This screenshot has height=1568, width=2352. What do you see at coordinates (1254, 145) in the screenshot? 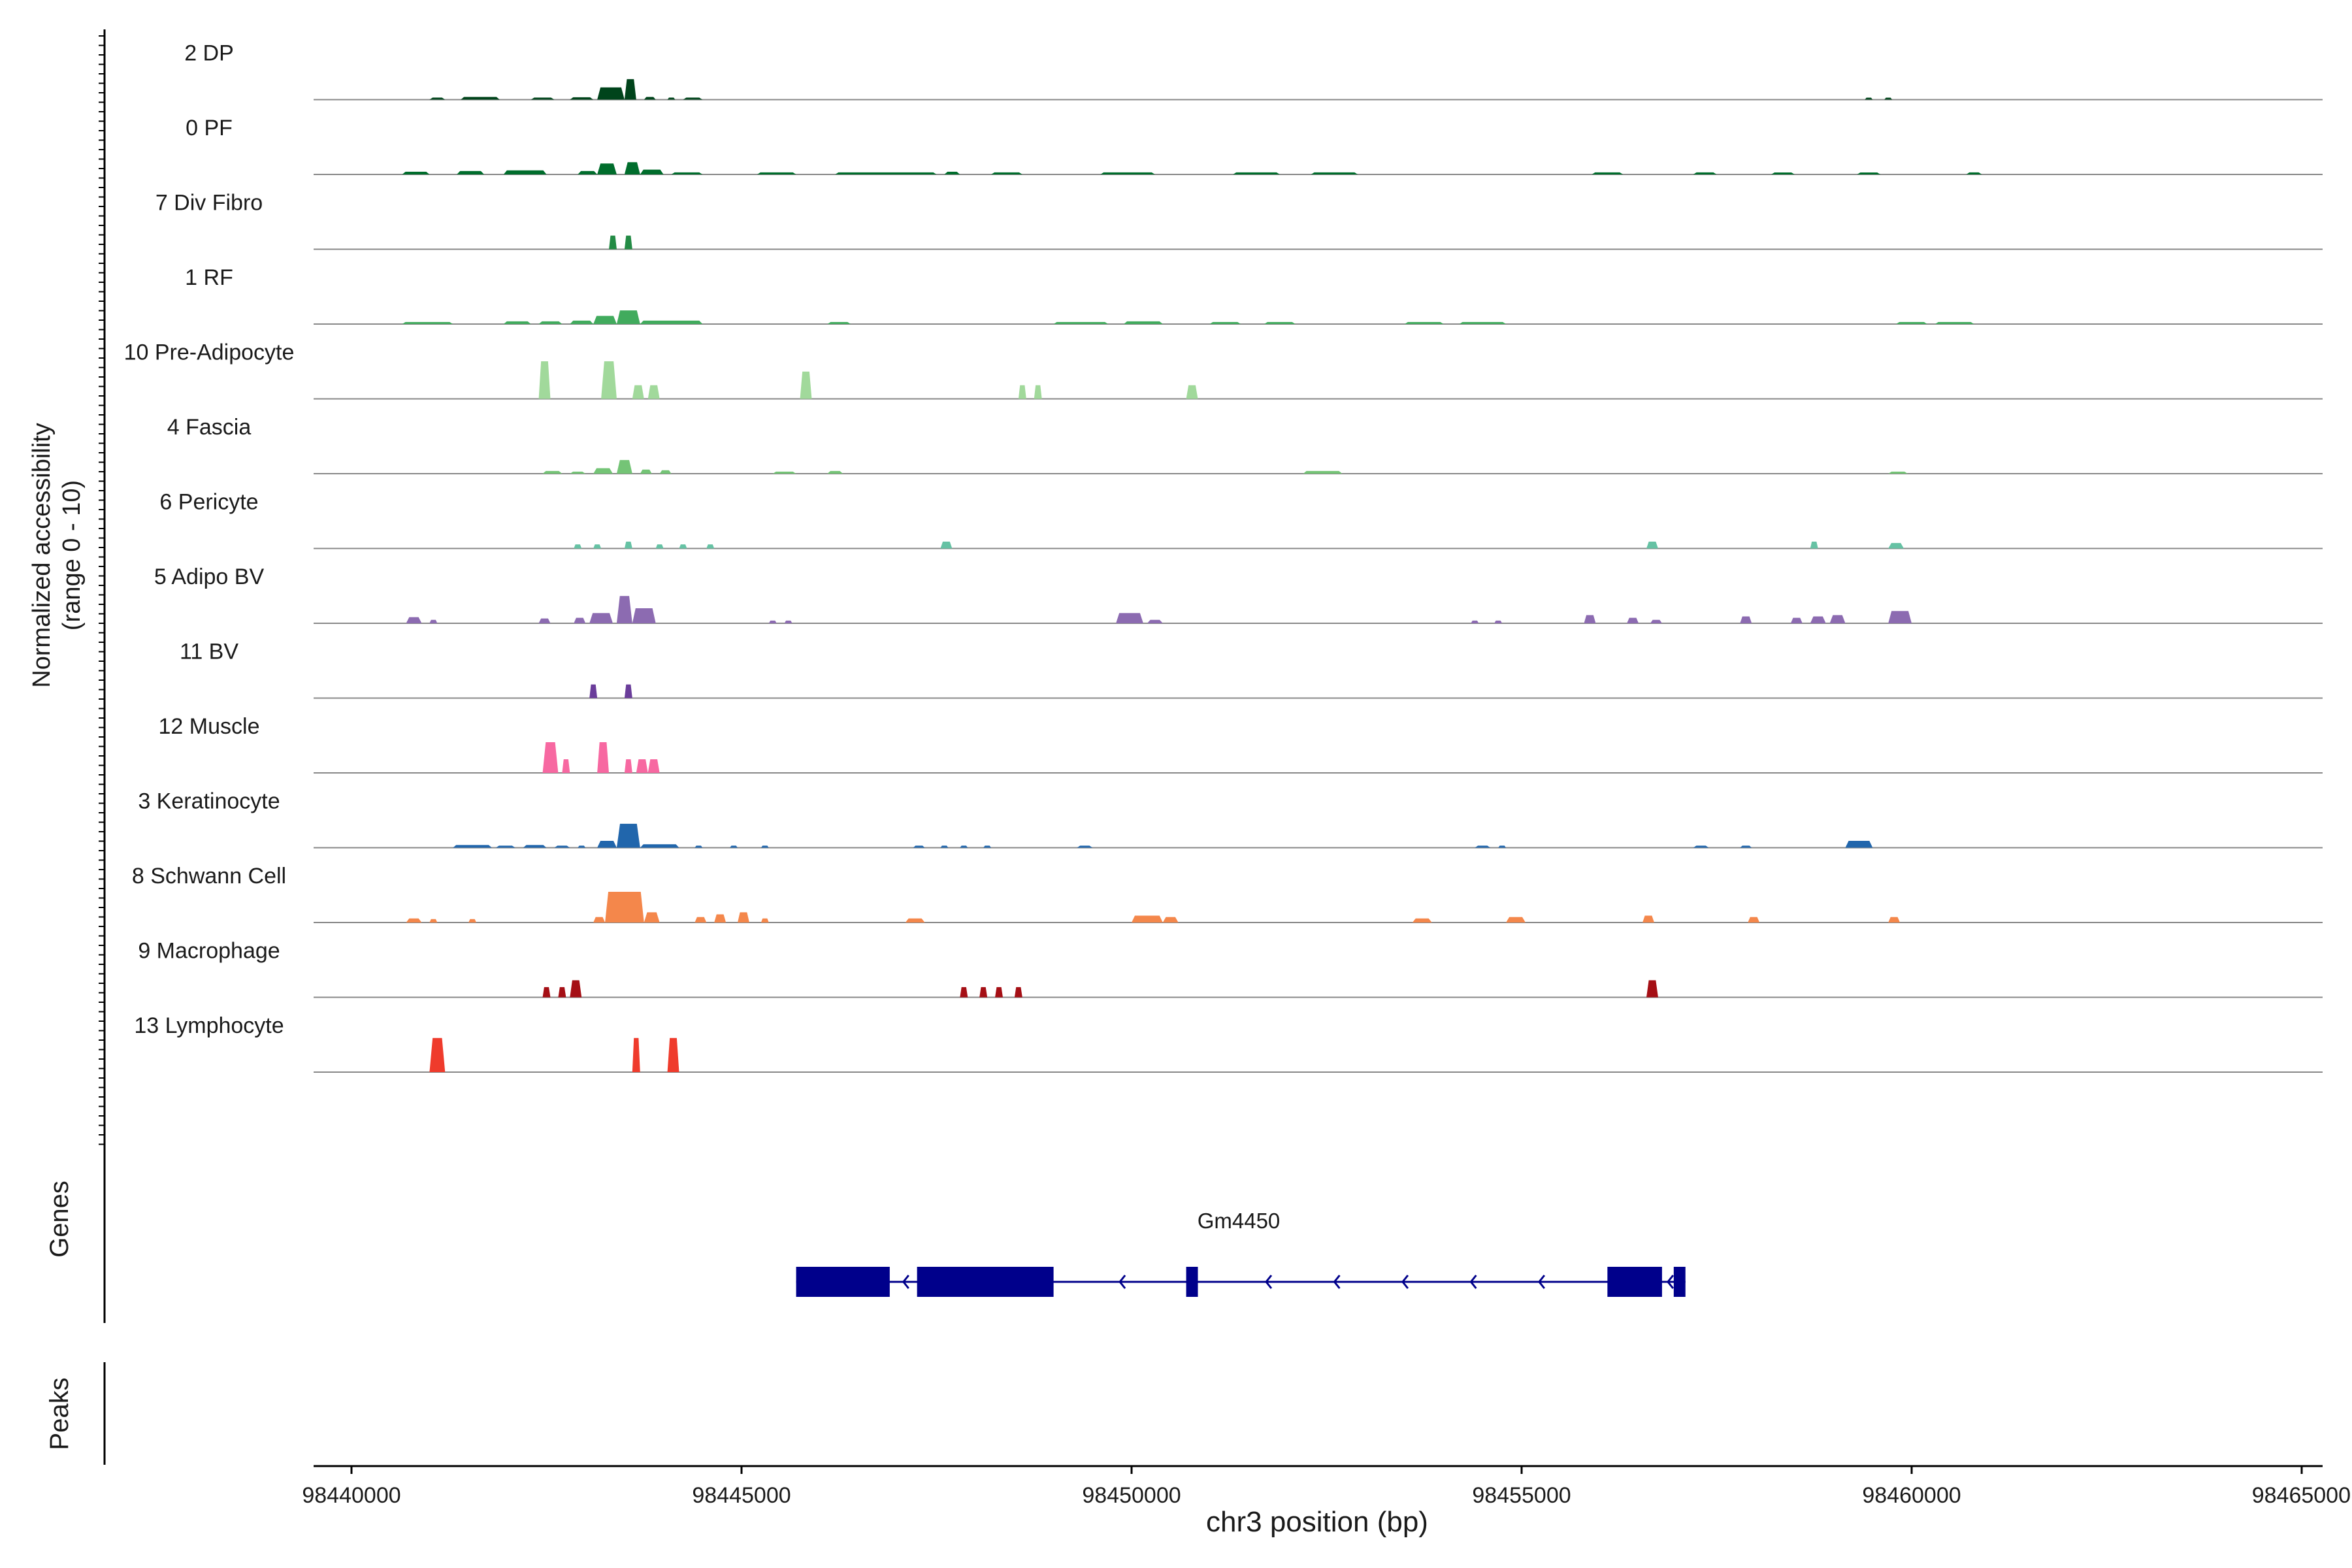
I see `track-0-pf: 0 PF` at bounding box center [1254, 145].